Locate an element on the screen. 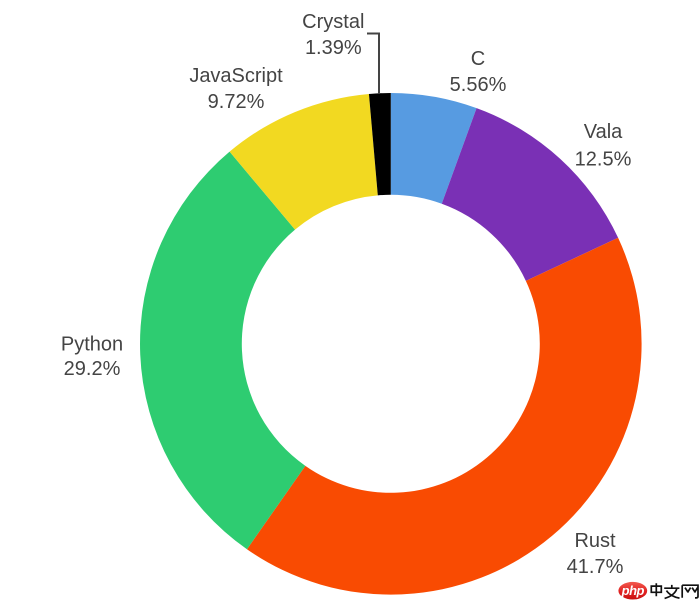  svg-text: 41.7% is located at coordinates (595, 567).